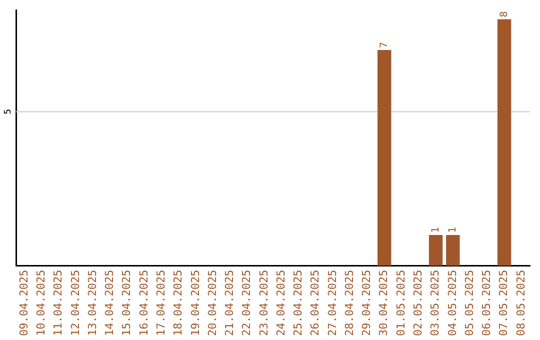  Describe the element at coordinates (58, 303) in the screenshot. I see `x-tick-label: 11.04.2025` at that location.